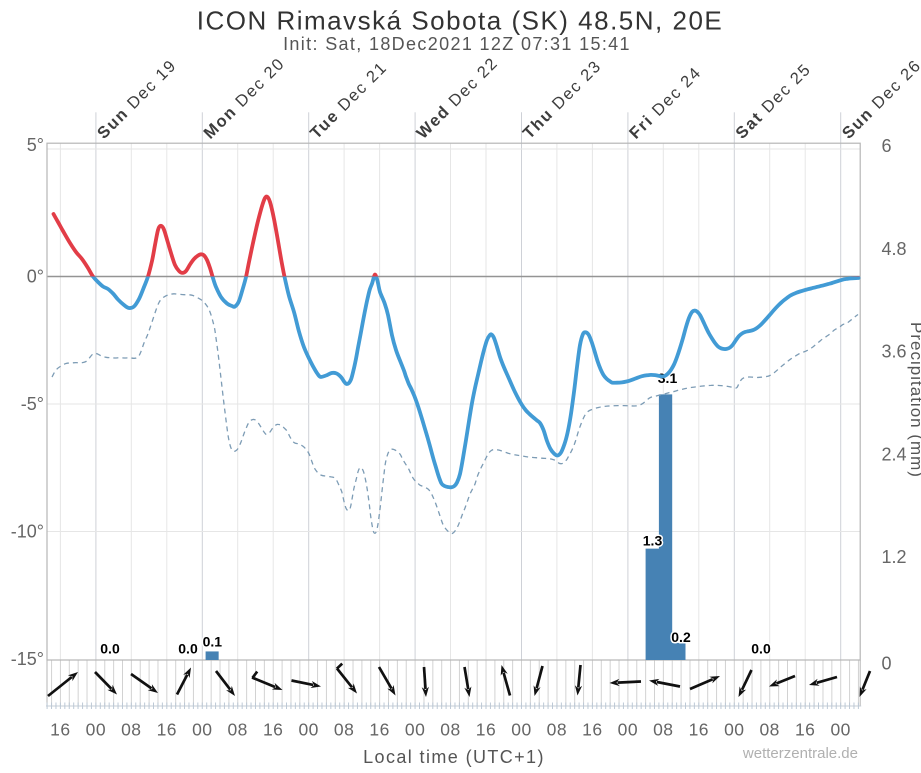  I want to click on svg-text: Local time (UTC+1), so click(454, 757).